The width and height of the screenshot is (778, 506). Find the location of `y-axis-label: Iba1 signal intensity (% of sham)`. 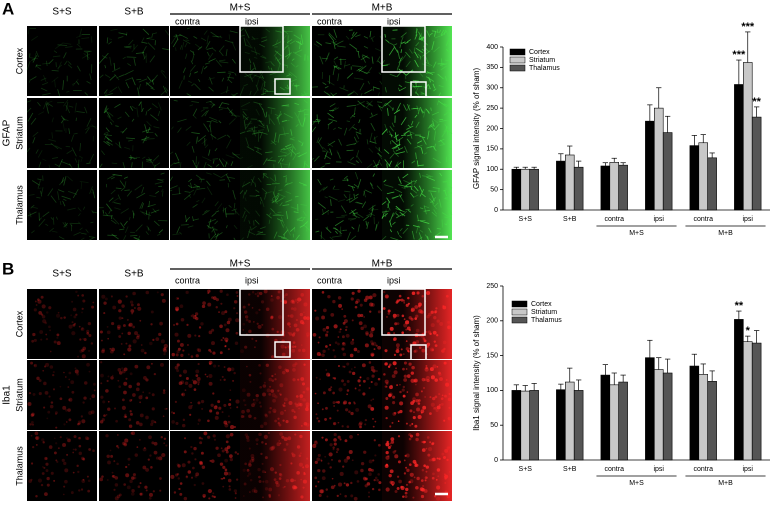

y-axis-label: Iba1 signal intensity (% of sham) is located at coordinates (476, 373).